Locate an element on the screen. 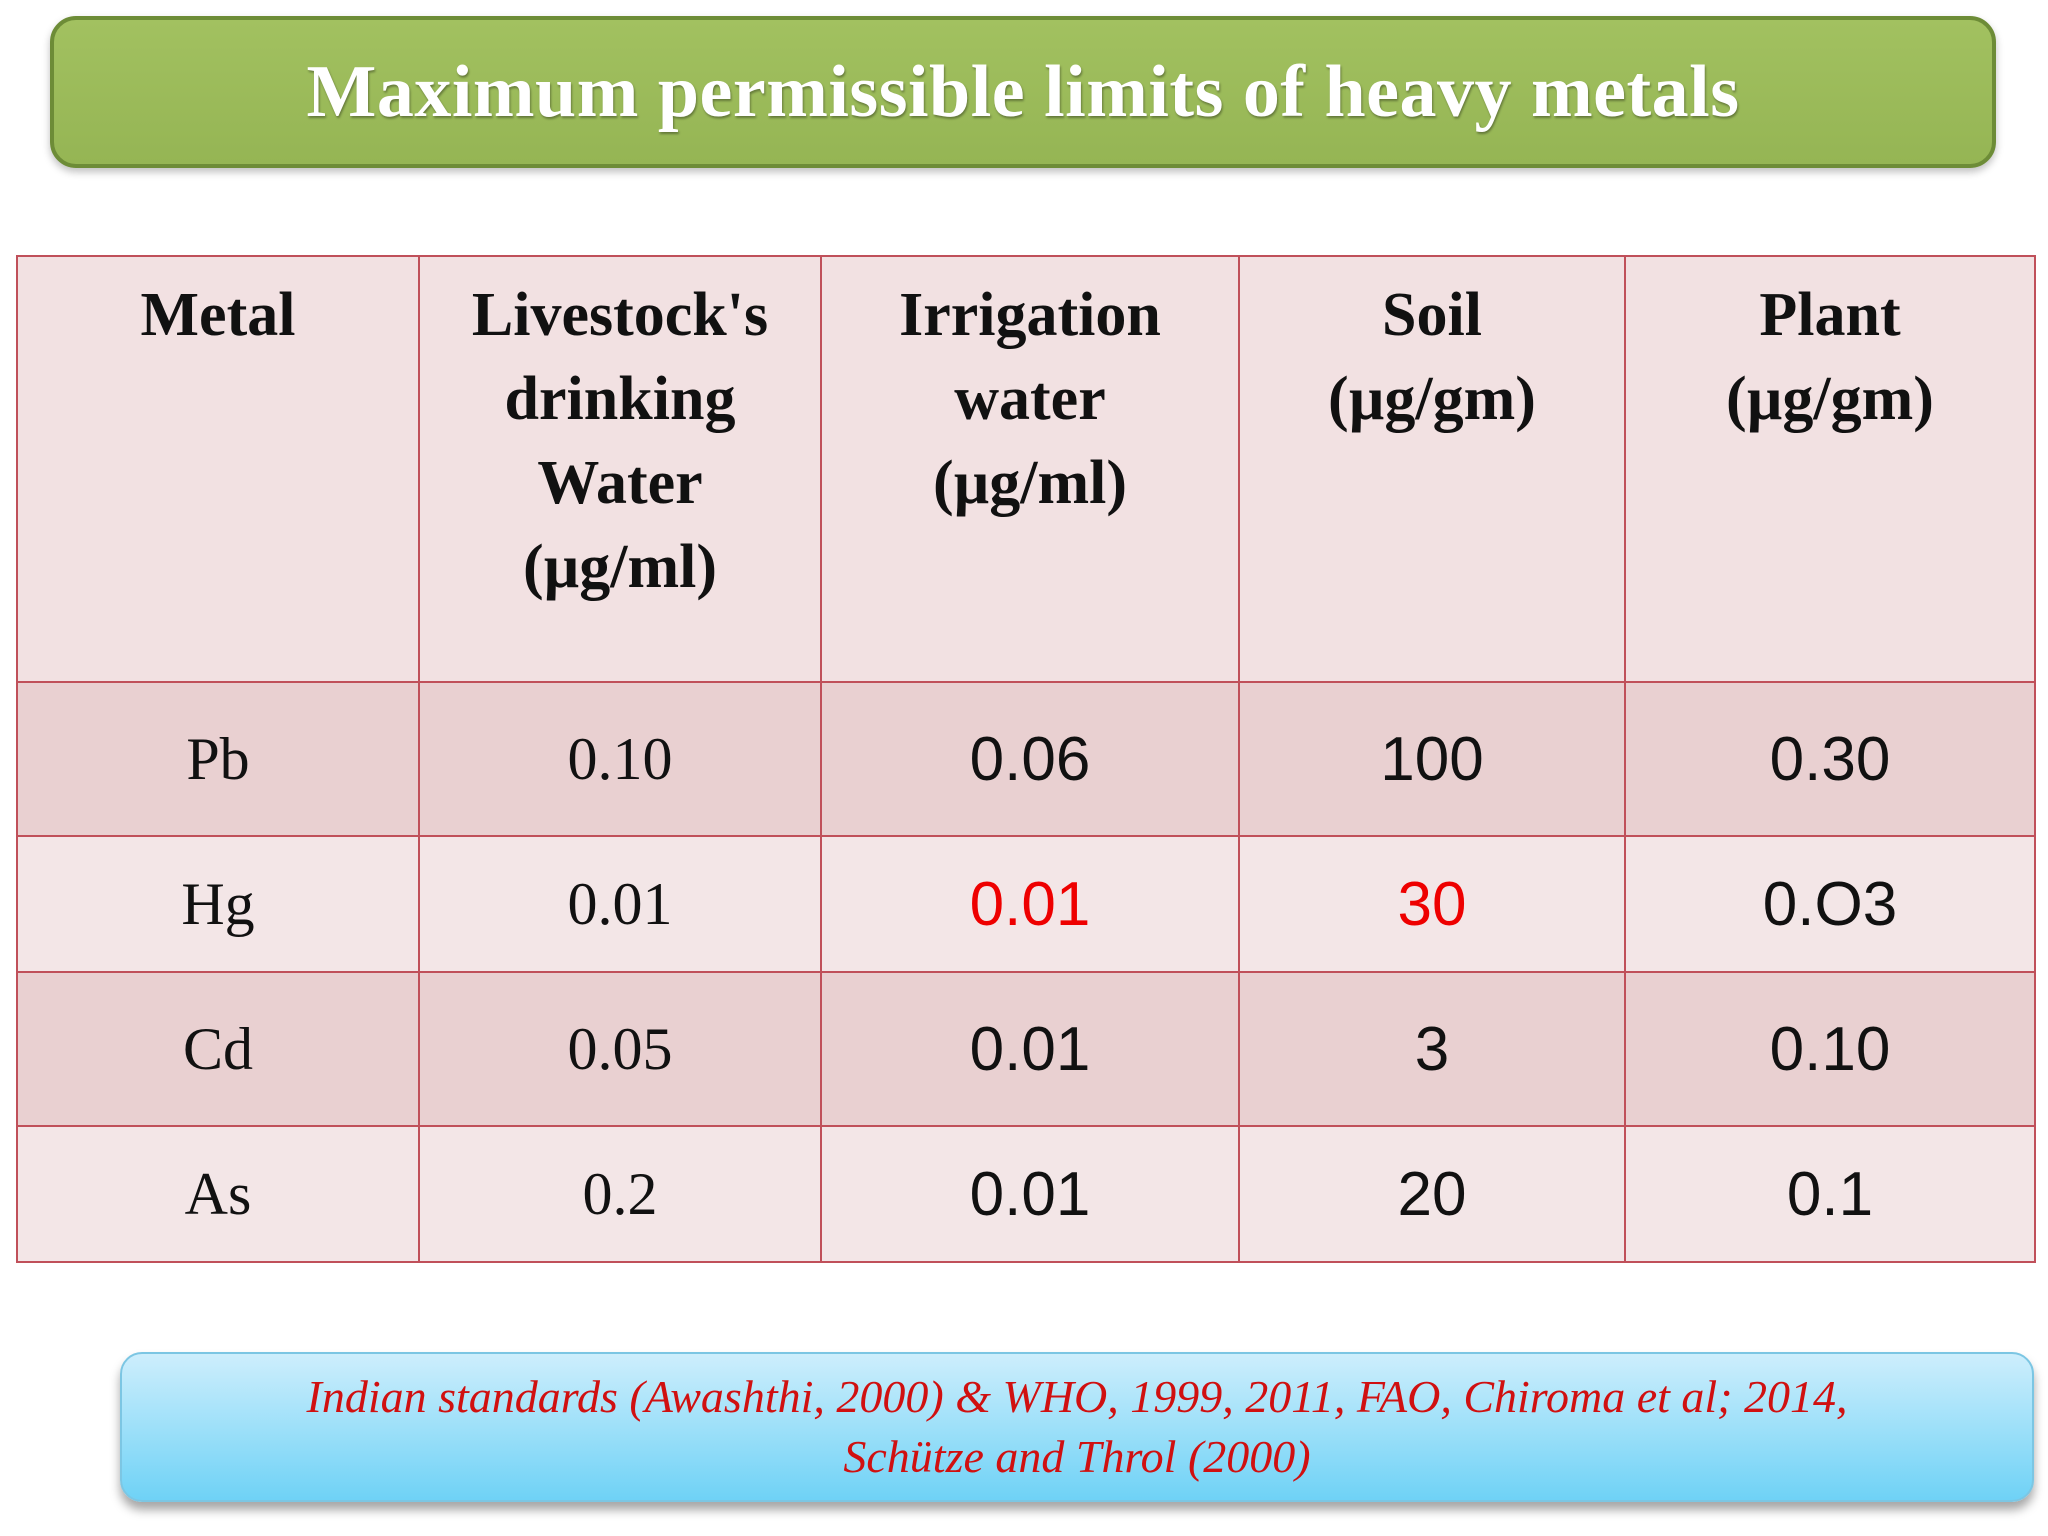  header-line: Irrigation is located at coordinates (1030, 315).